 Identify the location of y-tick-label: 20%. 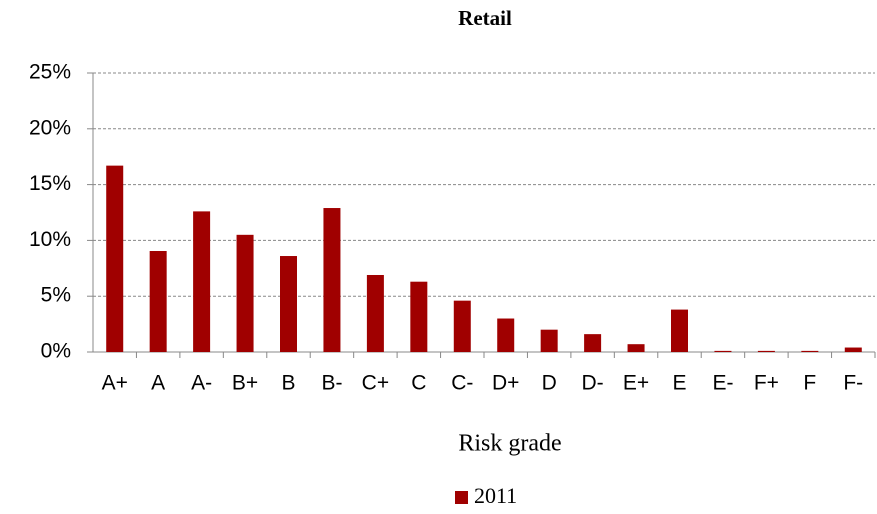
(50, 127).